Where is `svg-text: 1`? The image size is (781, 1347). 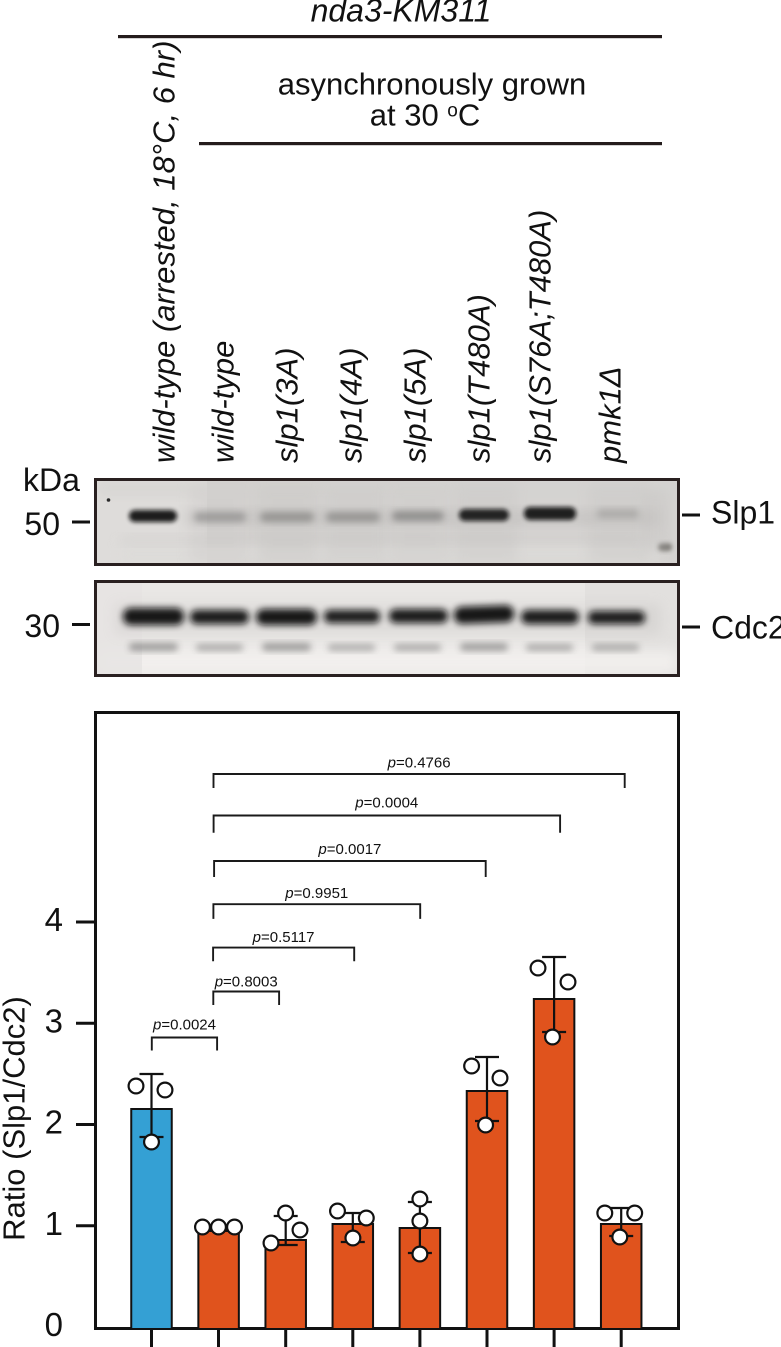 svg-text: 1 is located at coordinates (54, 1223).